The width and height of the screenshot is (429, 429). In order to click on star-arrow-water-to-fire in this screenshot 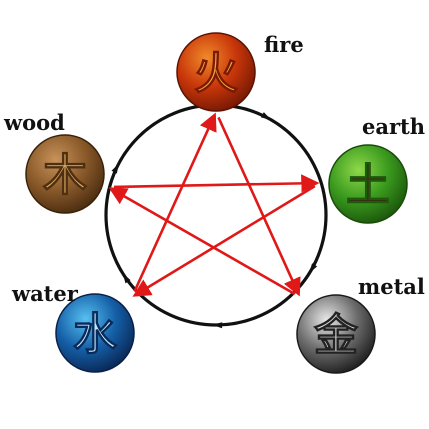, I will do `click(175, 202)`.